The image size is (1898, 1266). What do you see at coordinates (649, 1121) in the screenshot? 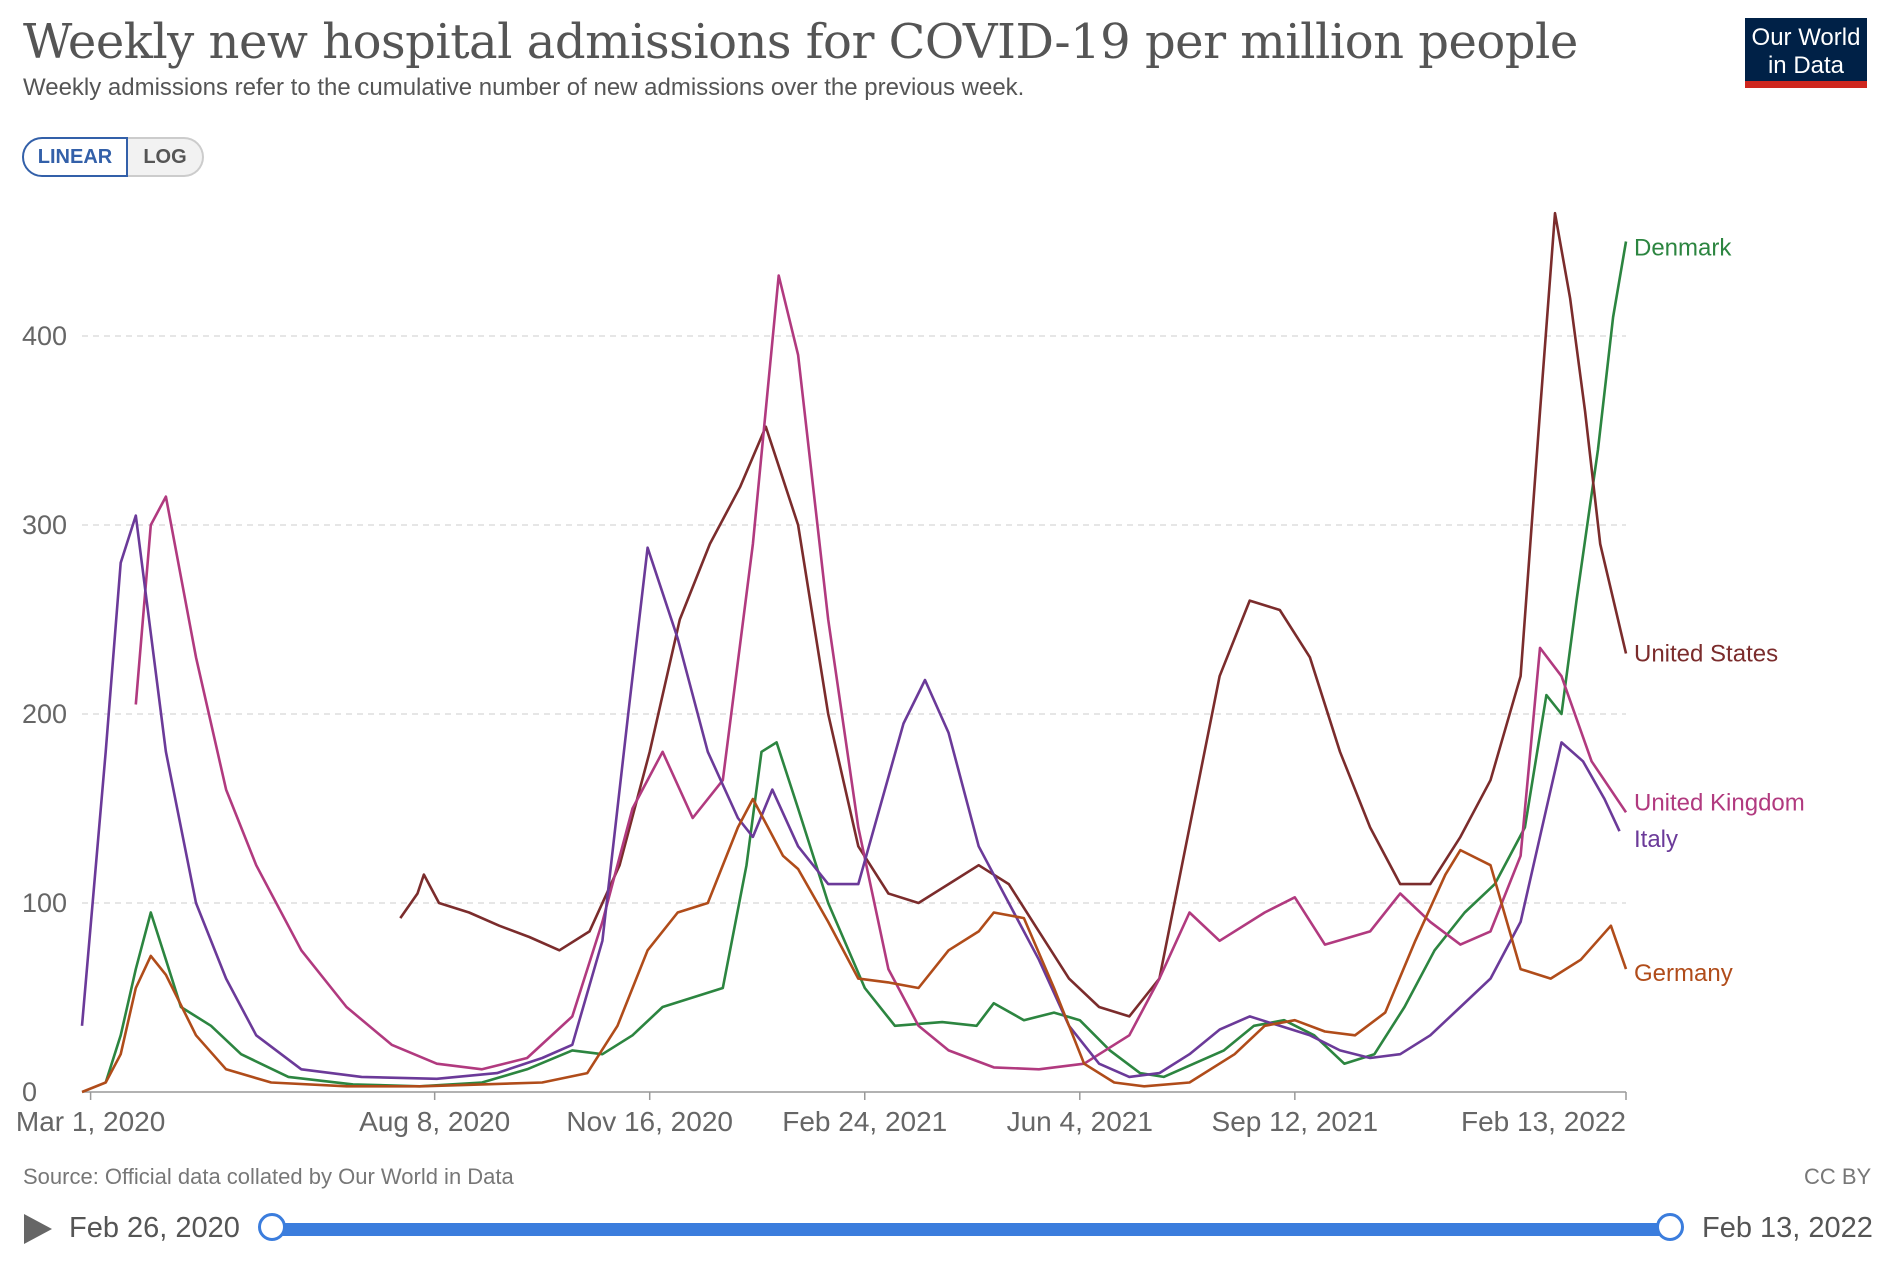
I see `x-tick-label: Nov 16, 2020` at bounding box center [649, 1121].